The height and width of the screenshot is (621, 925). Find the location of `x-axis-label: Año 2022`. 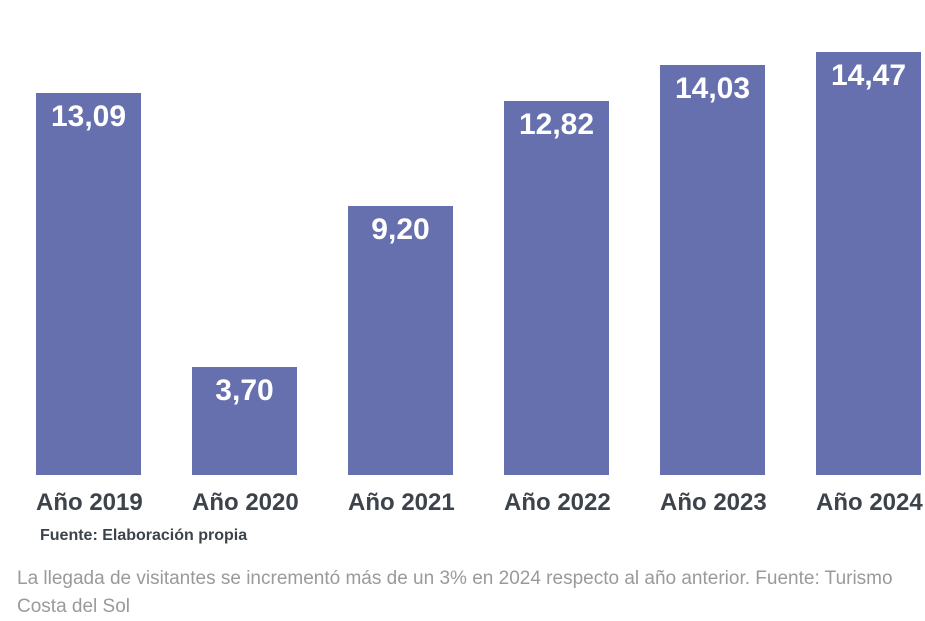

x-axis-label: Año 2022 is located at coordinates (557, 502).